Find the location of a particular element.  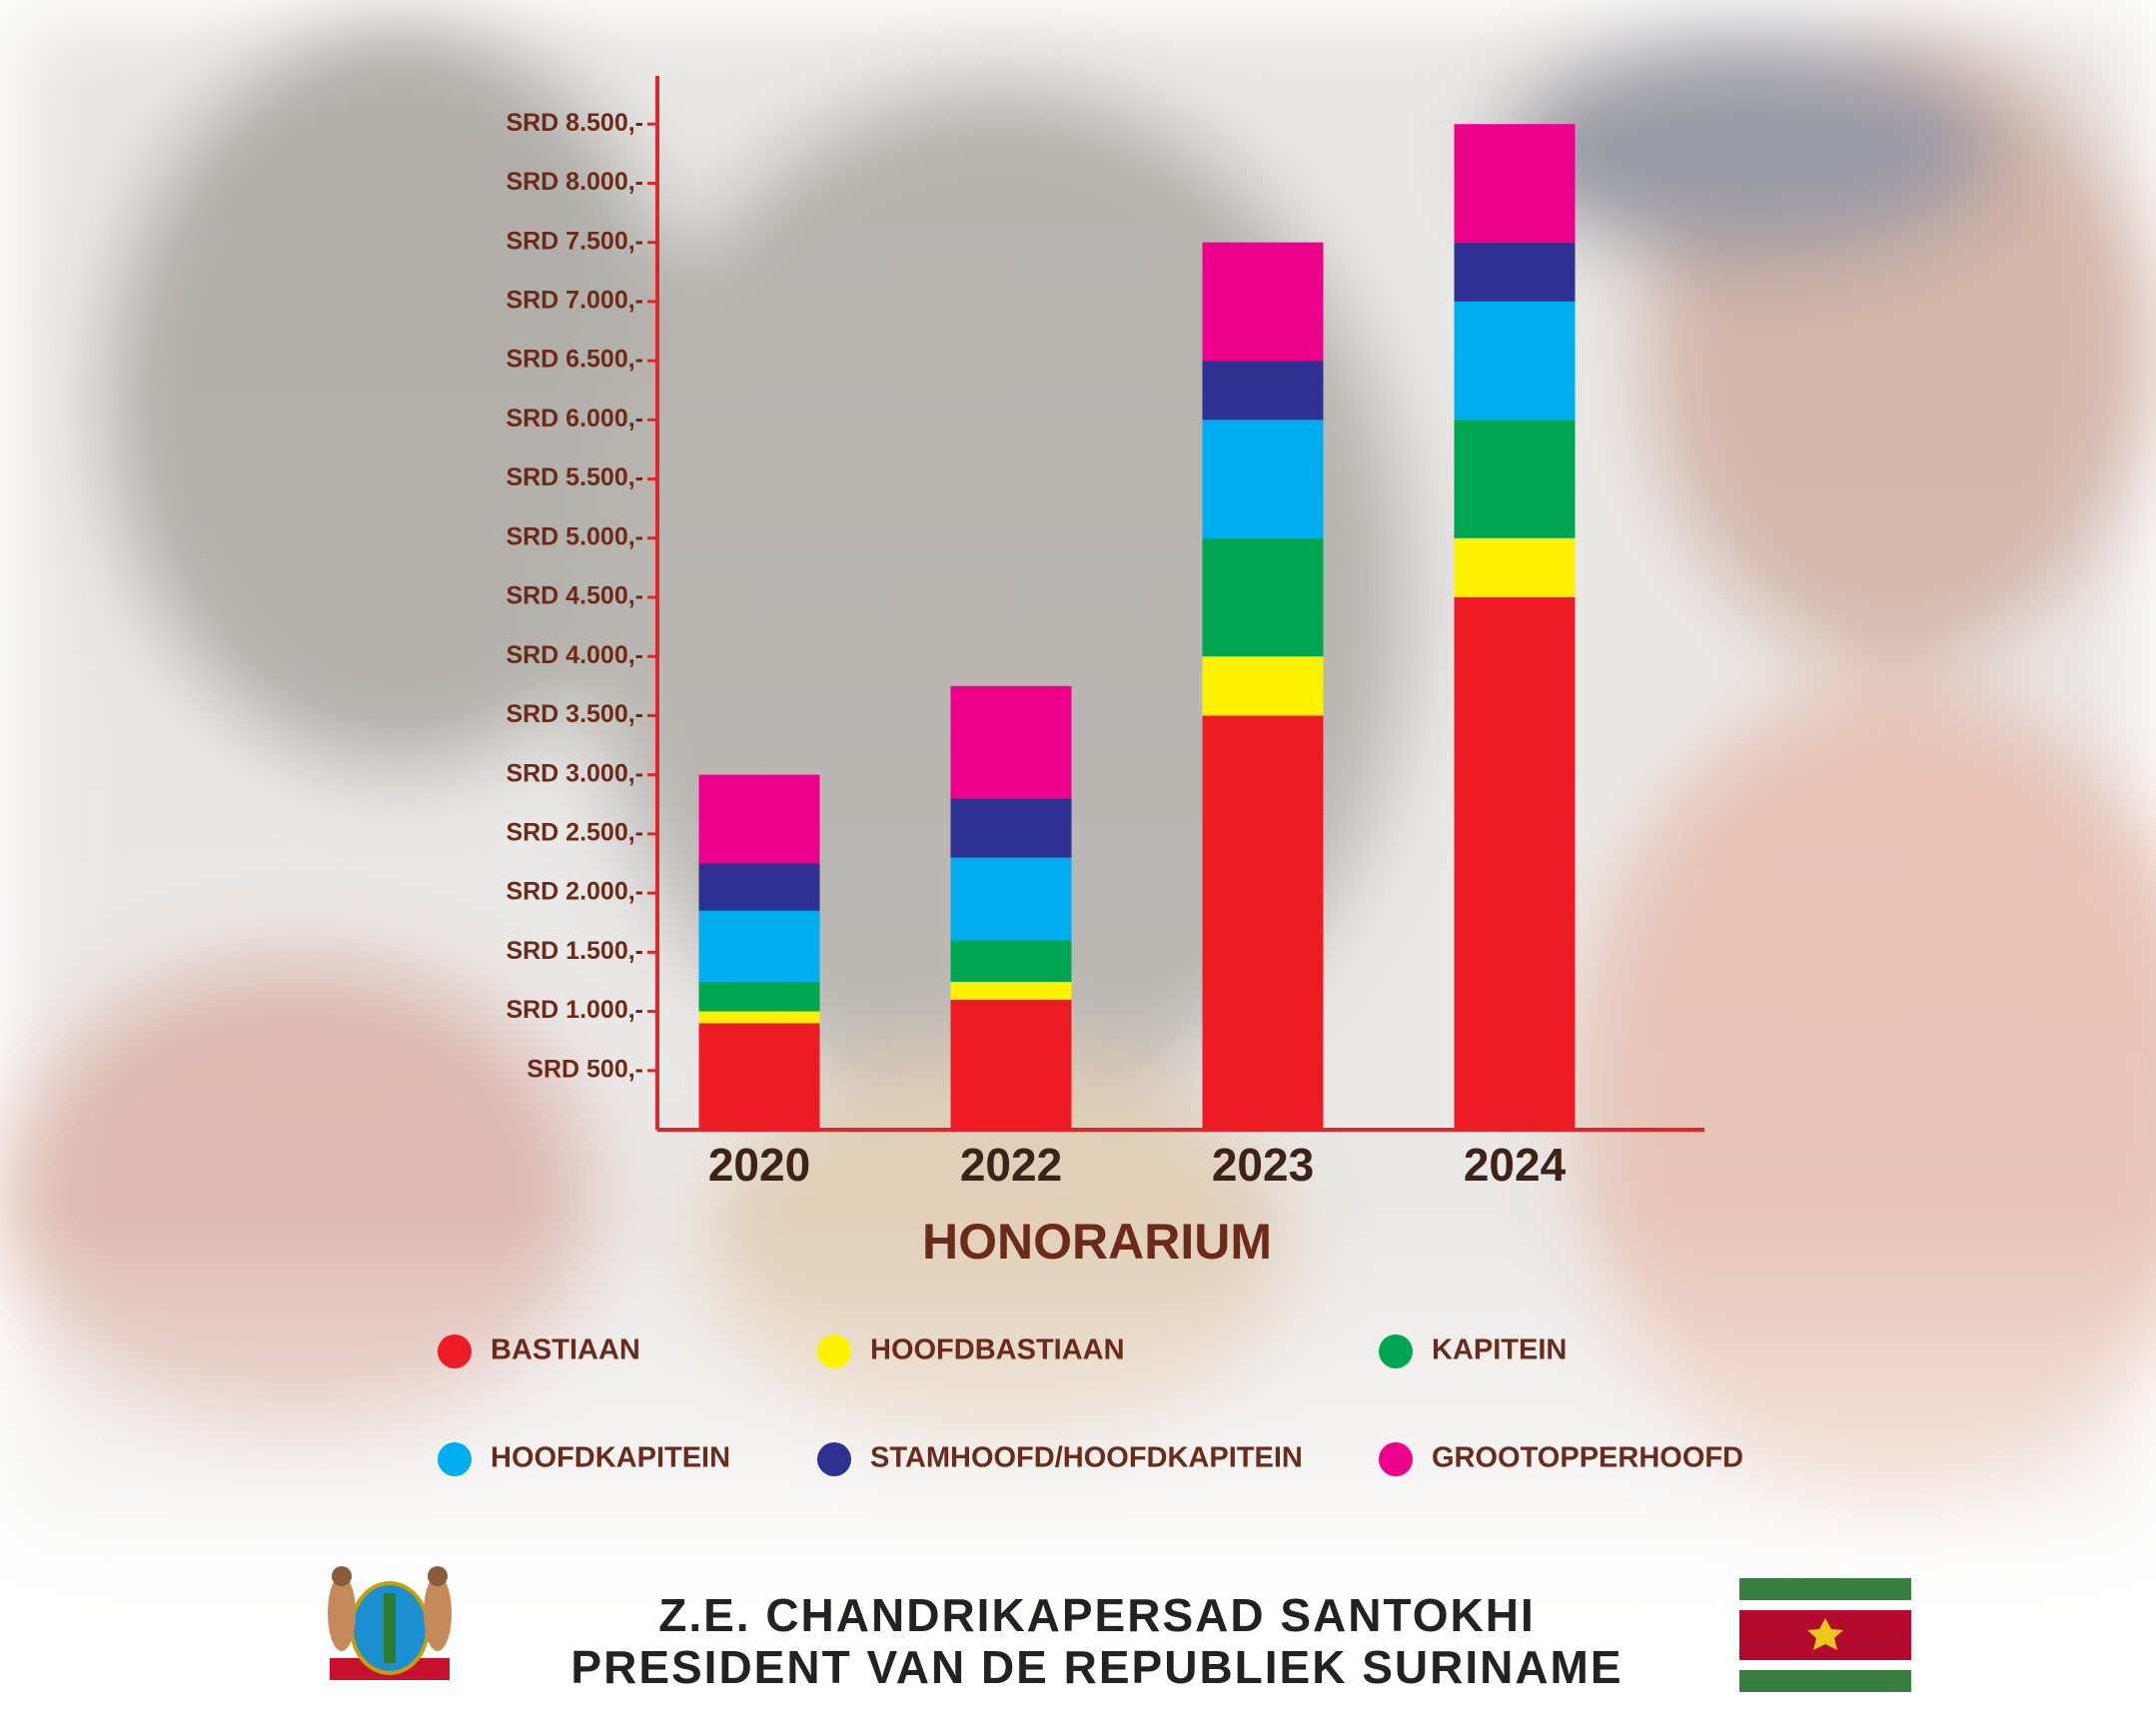

y-tick-label: SRD 7.000,- is located at coordinates (575, 300).